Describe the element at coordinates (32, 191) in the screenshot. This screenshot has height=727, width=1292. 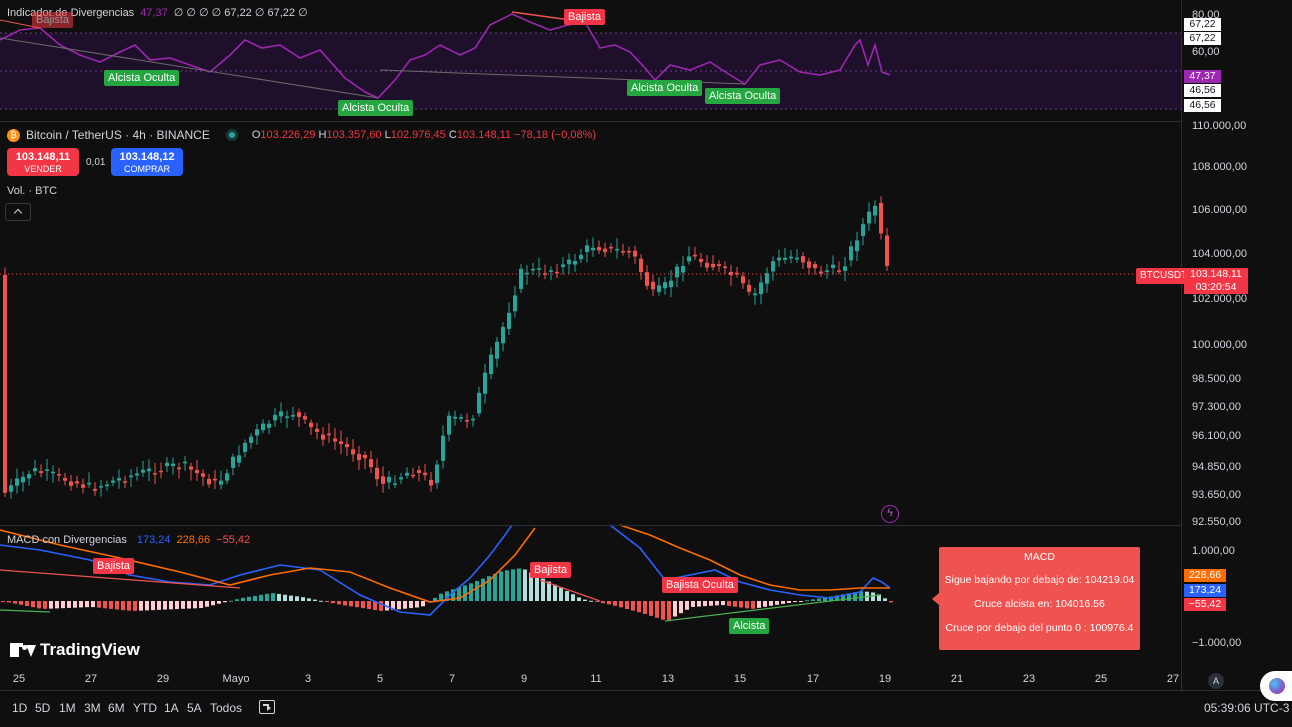
I see `volume-legend: Vol. · BTC` at that location.